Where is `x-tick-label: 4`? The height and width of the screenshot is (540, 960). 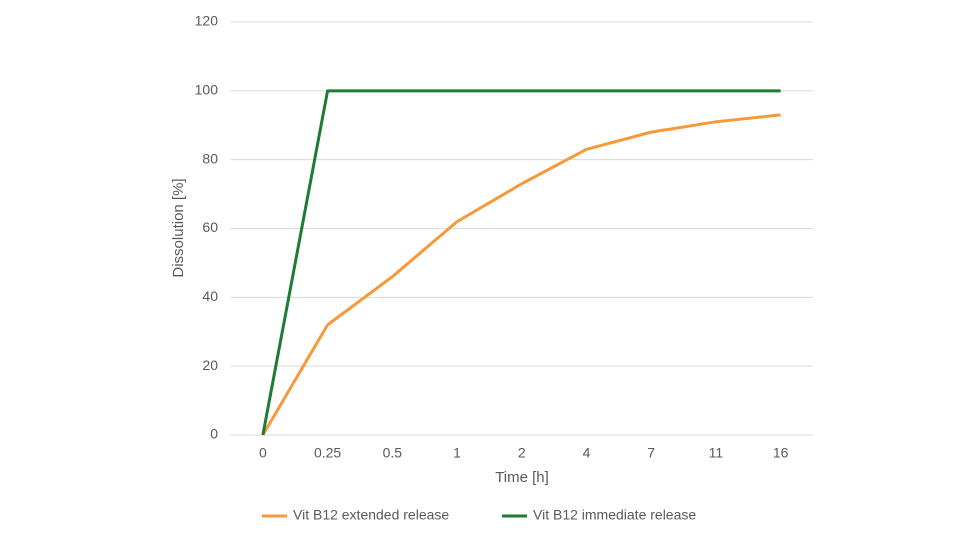
x-tick-label: 4 is located at coordinates (587, 453).